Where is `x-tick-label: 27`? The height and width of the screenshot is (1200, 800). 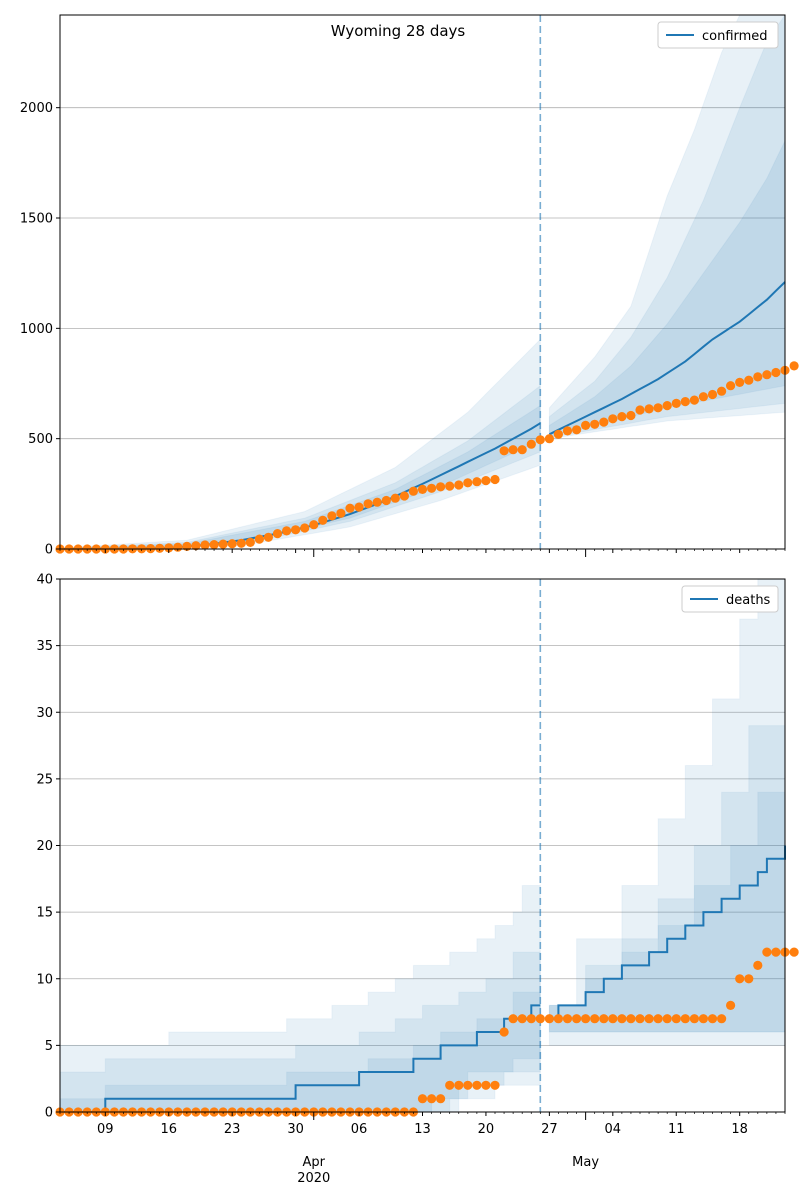 x-tick-label: 27 is located at coordinates (549, 1129).